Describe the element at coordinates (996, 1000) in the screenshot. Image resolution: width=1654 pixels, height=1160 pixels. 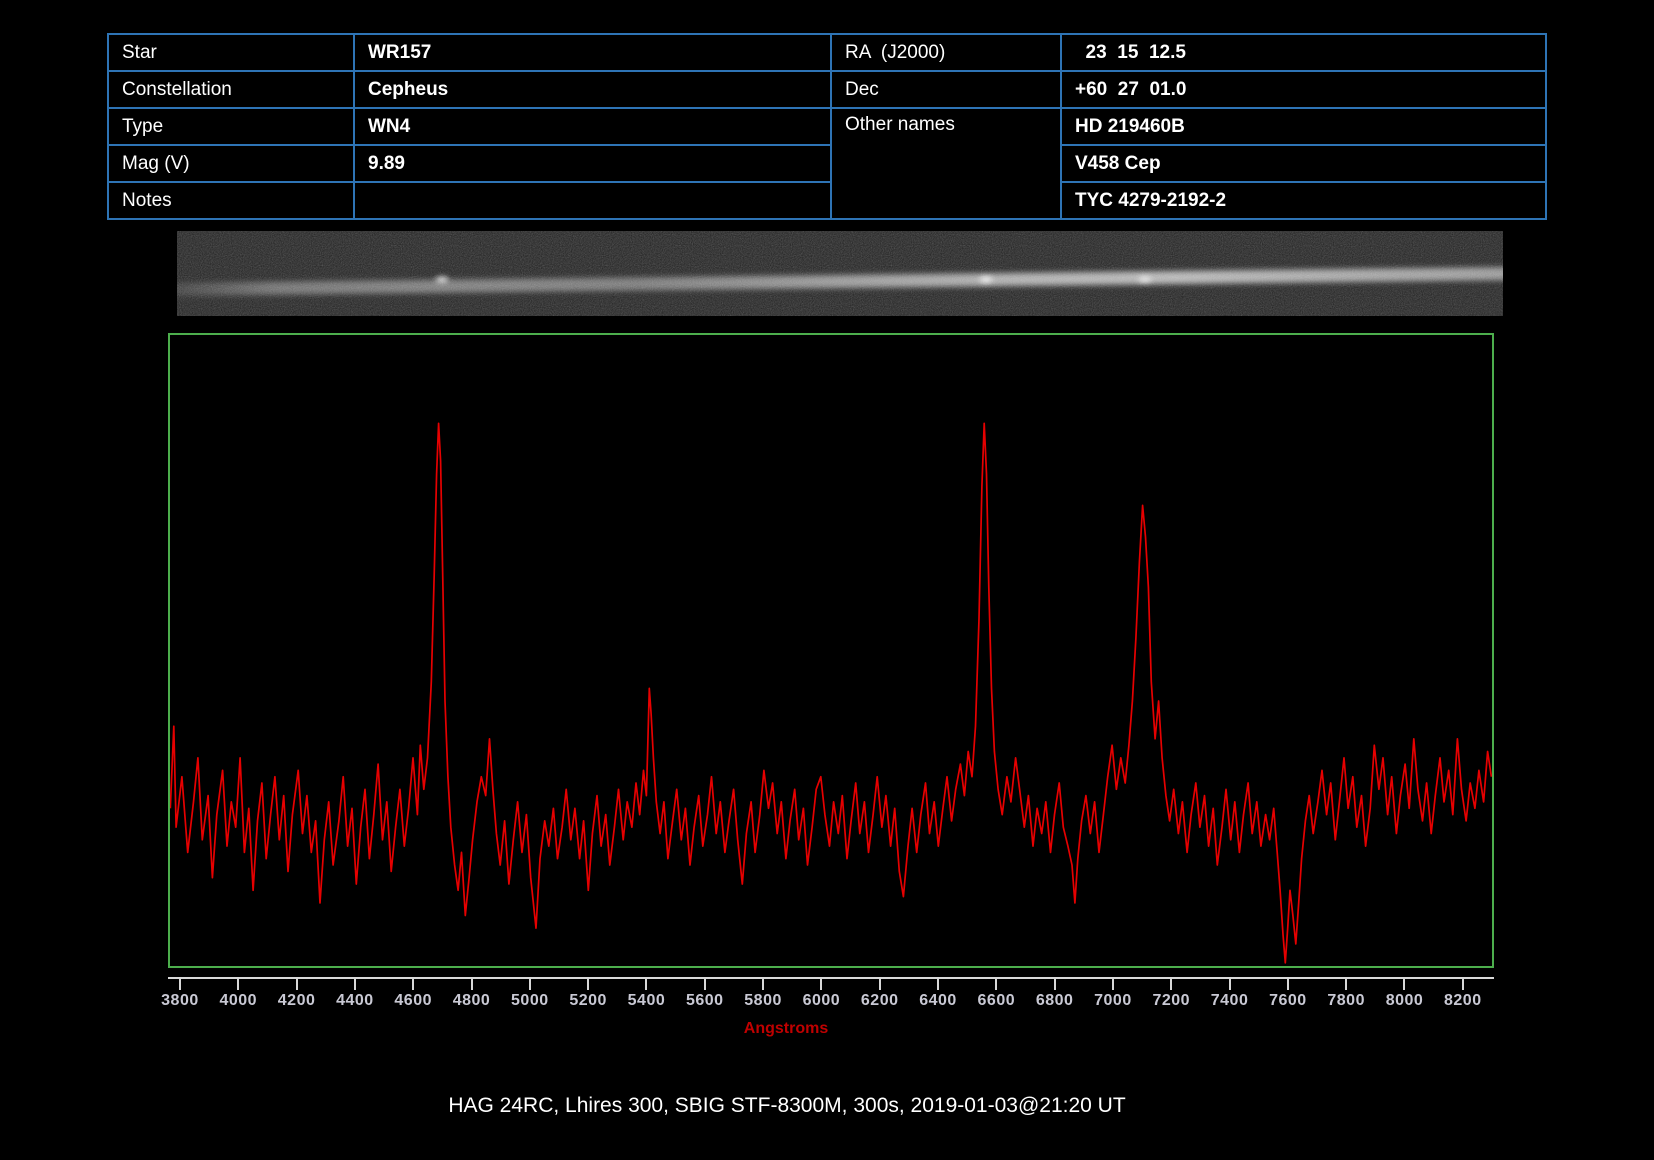
I see `axis-tick-label: 6600` at that location.